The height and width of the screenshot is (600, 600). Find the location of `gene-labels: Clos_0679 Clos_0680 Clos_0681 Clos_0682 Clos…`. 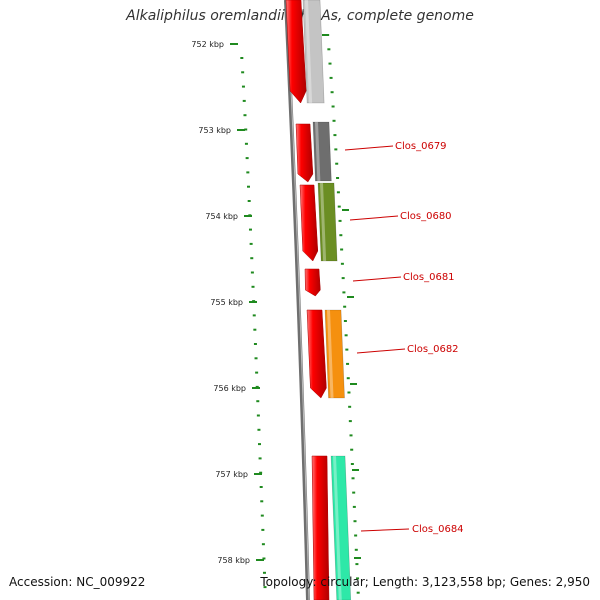

gene-labels: Clos_0679 Clos_0680 Clos_0681 Clos_0682 Clos… is located at coordinates (404, 338).